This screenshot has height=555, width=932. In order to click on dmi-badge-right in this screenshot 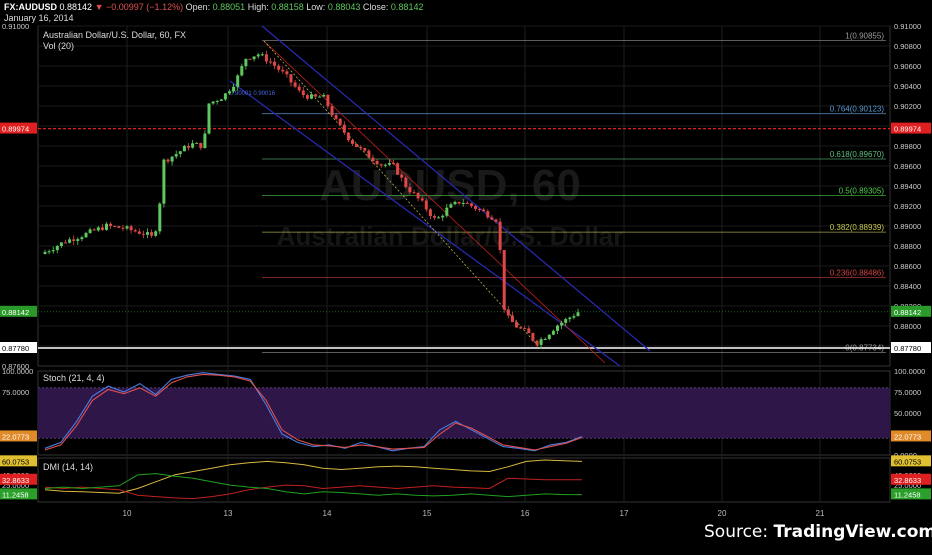, I will do `click(911, 479)`.